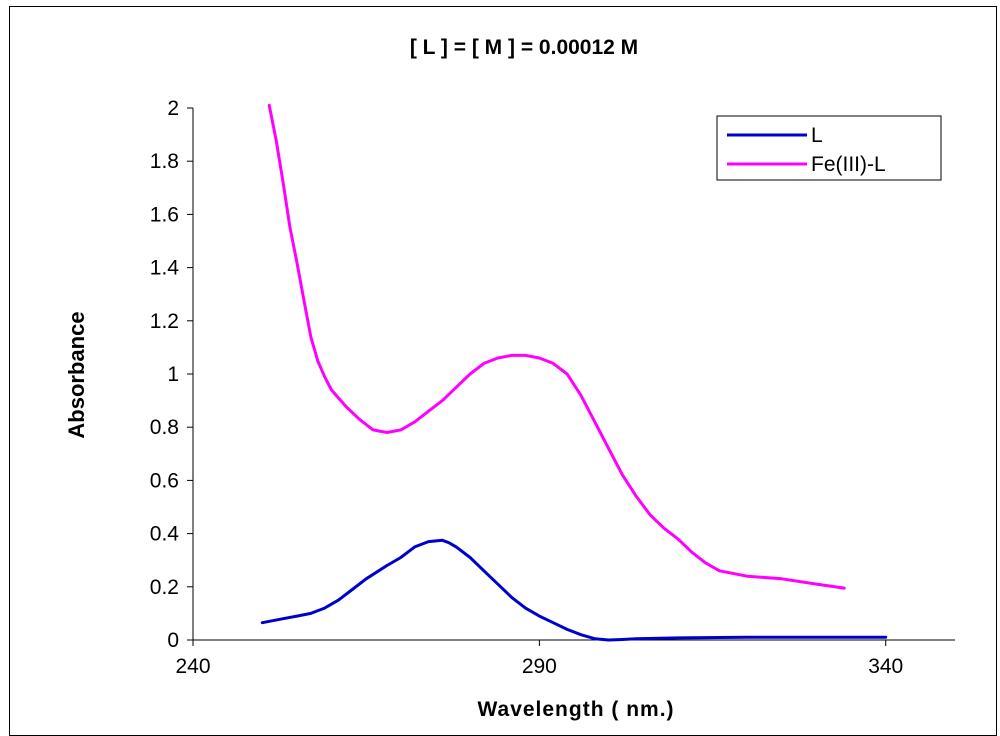 This screenshot has width=1000, height=736. I want to click on legend: L Fe(III)-L, so click(829, 148).